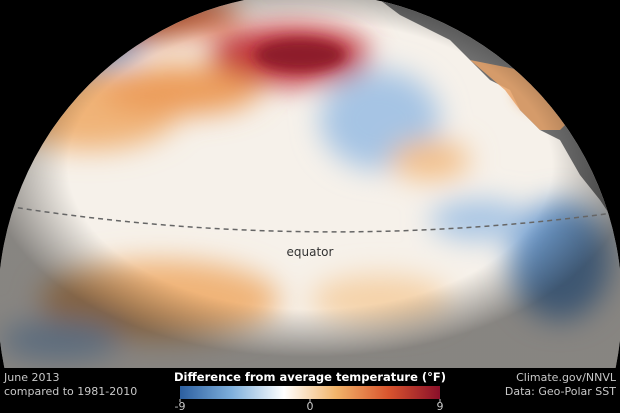 The width and height of the screenshot is (620, 413). Describe the element at coordinates (310, 406) in the screenshot. I see `colorbar-tick-label: 0` at that location.